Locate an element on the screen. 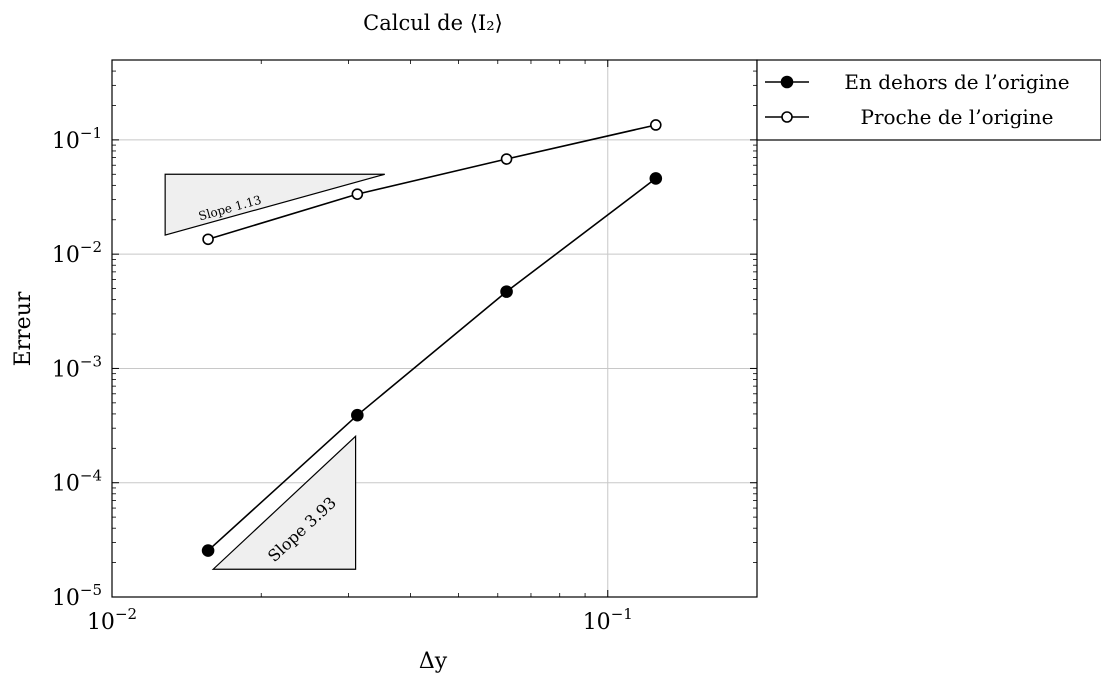  legend-label: Proche de l’origine is located at coordinates (957, 117).